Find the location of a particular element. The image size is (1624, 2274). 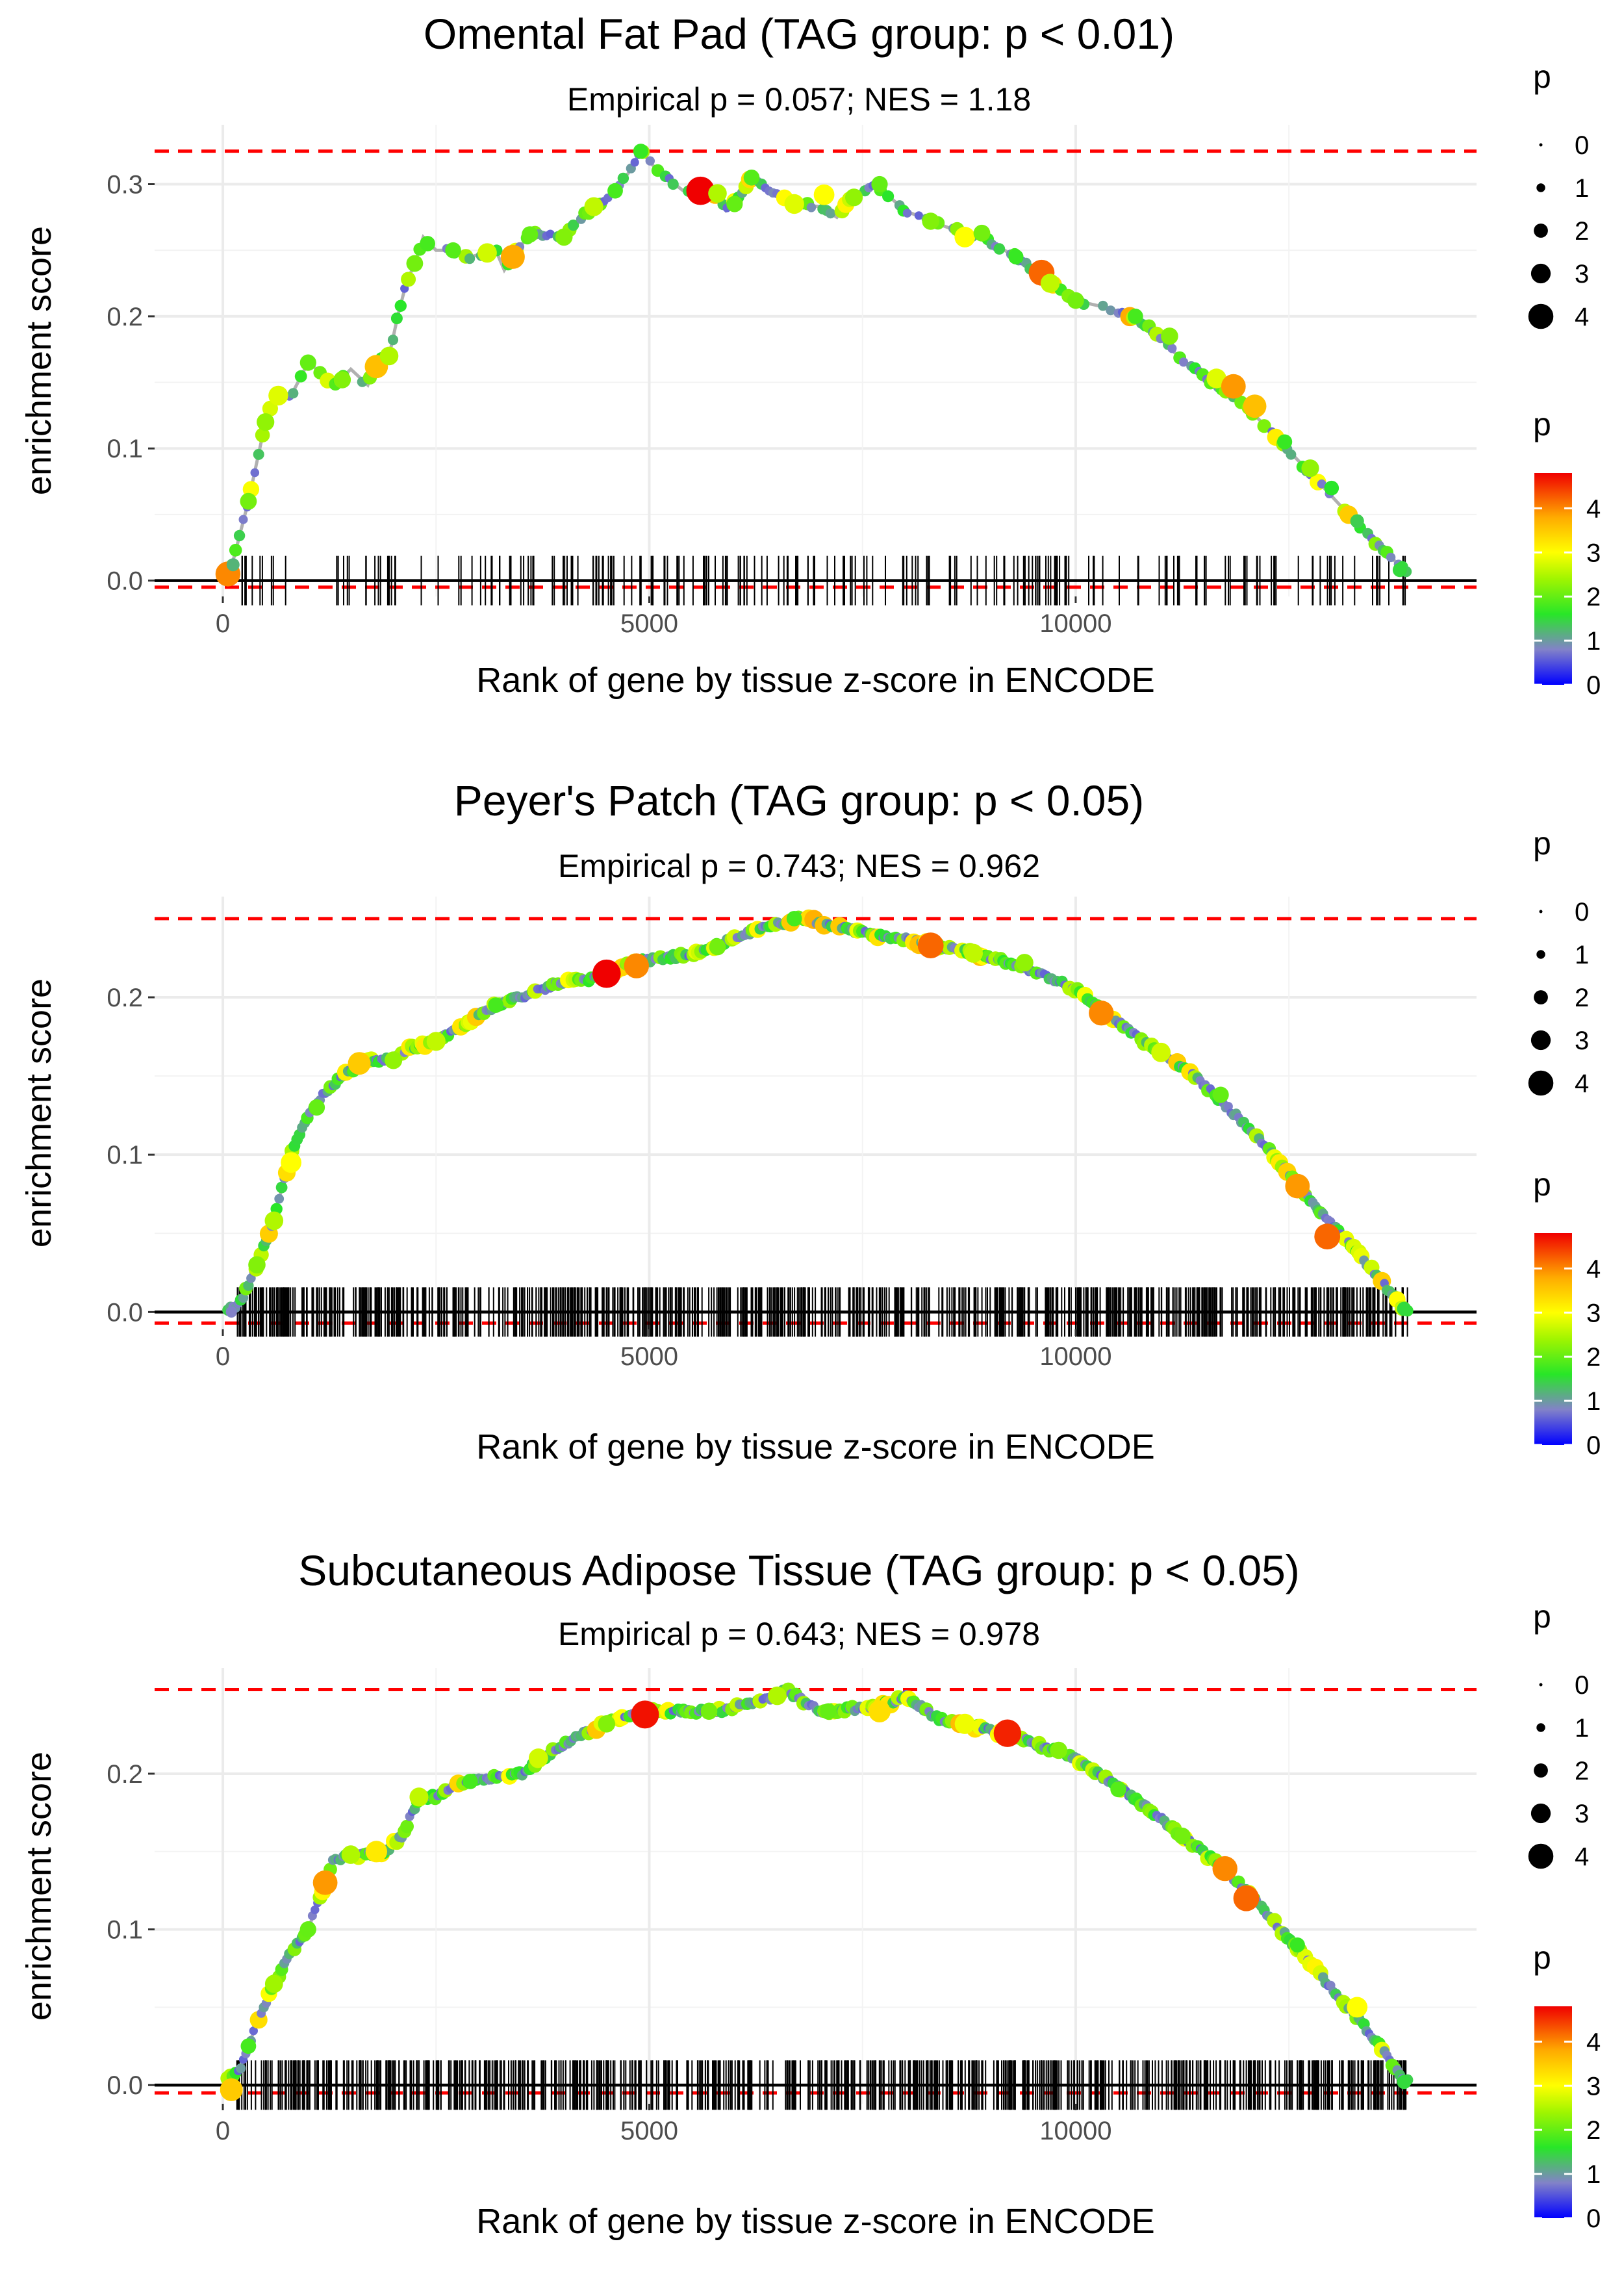

y-tick-label: 0.0 is located at coordinates (125, 1312).